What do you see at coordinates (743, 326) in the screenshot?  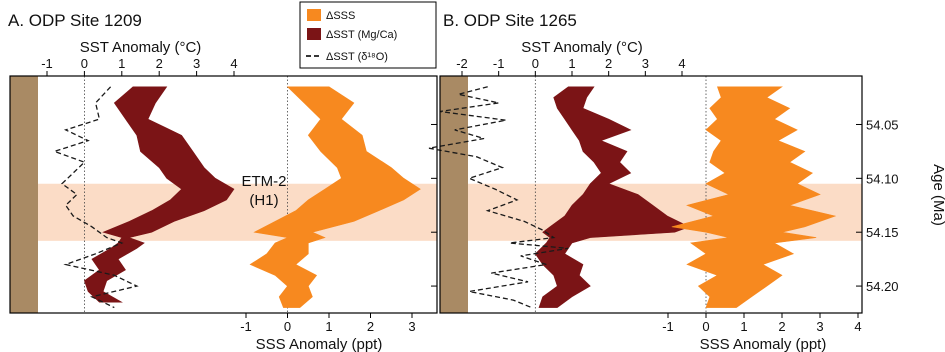 I see `panel-b-bottom-tick-label: 1` at bounding box center [743, 326].